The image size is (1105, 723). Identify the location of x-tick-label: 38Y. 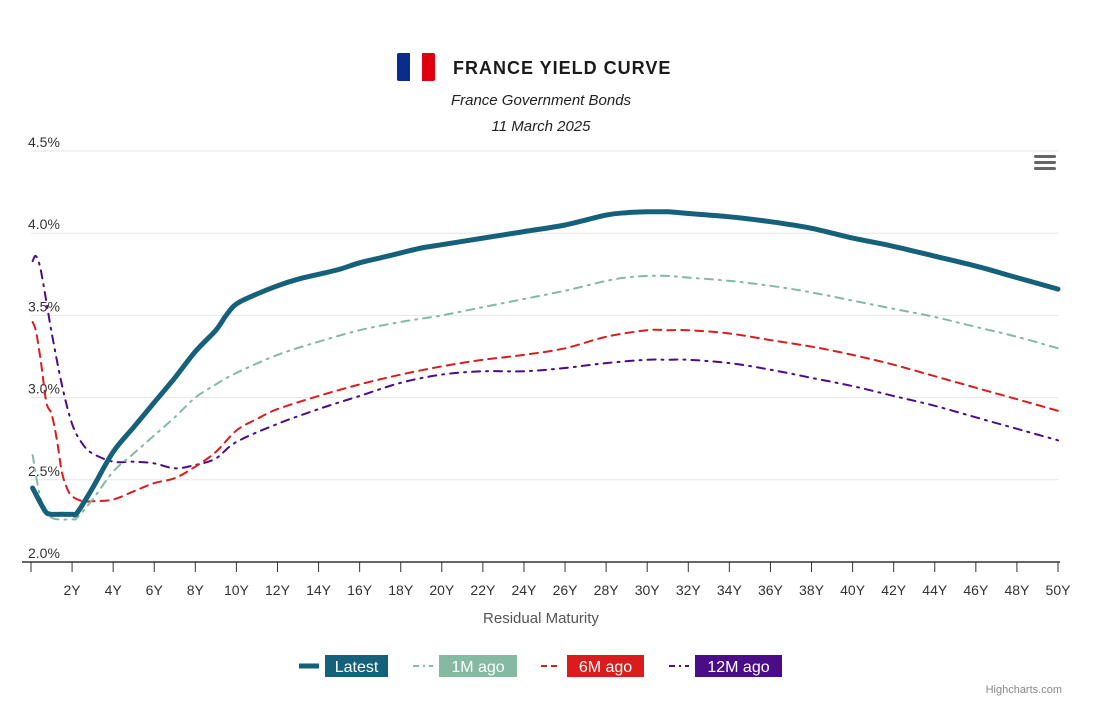
(812, 590).